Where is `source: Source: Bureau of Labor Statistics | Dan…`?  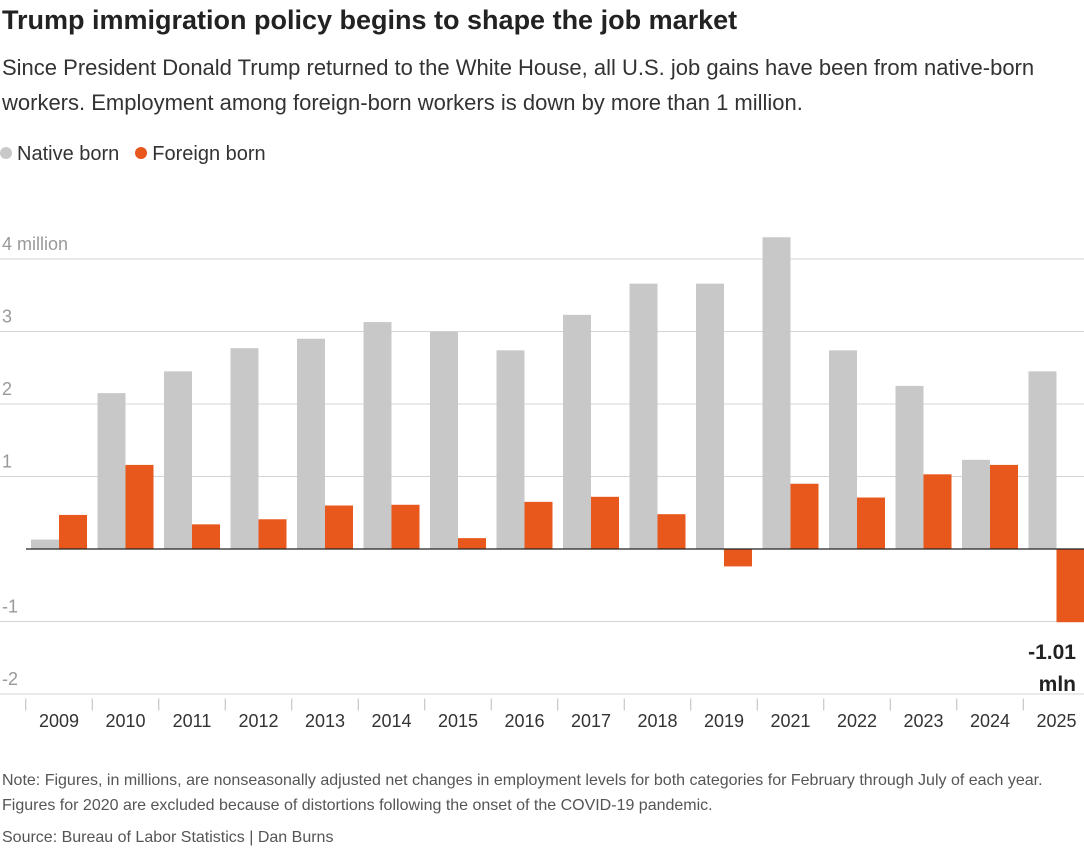
source: Source: Bureau of Labor Statistics | Dan… is located at coordinates (168, 837).